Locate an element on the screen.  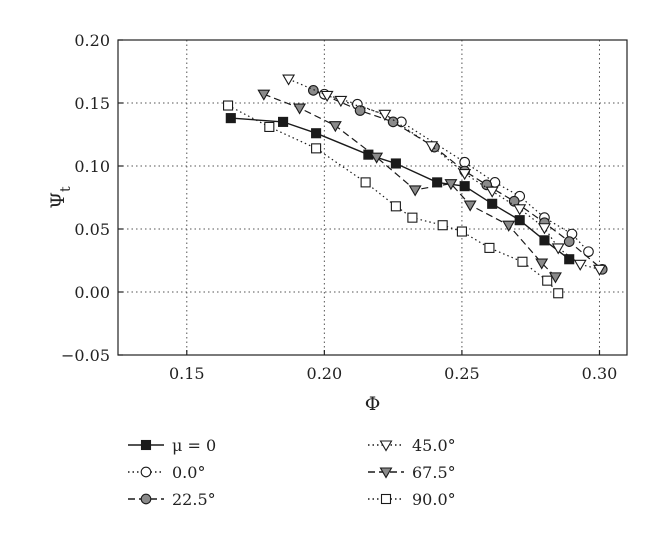
x-tick-label: 0.15 is located at coordinates (187, 373).